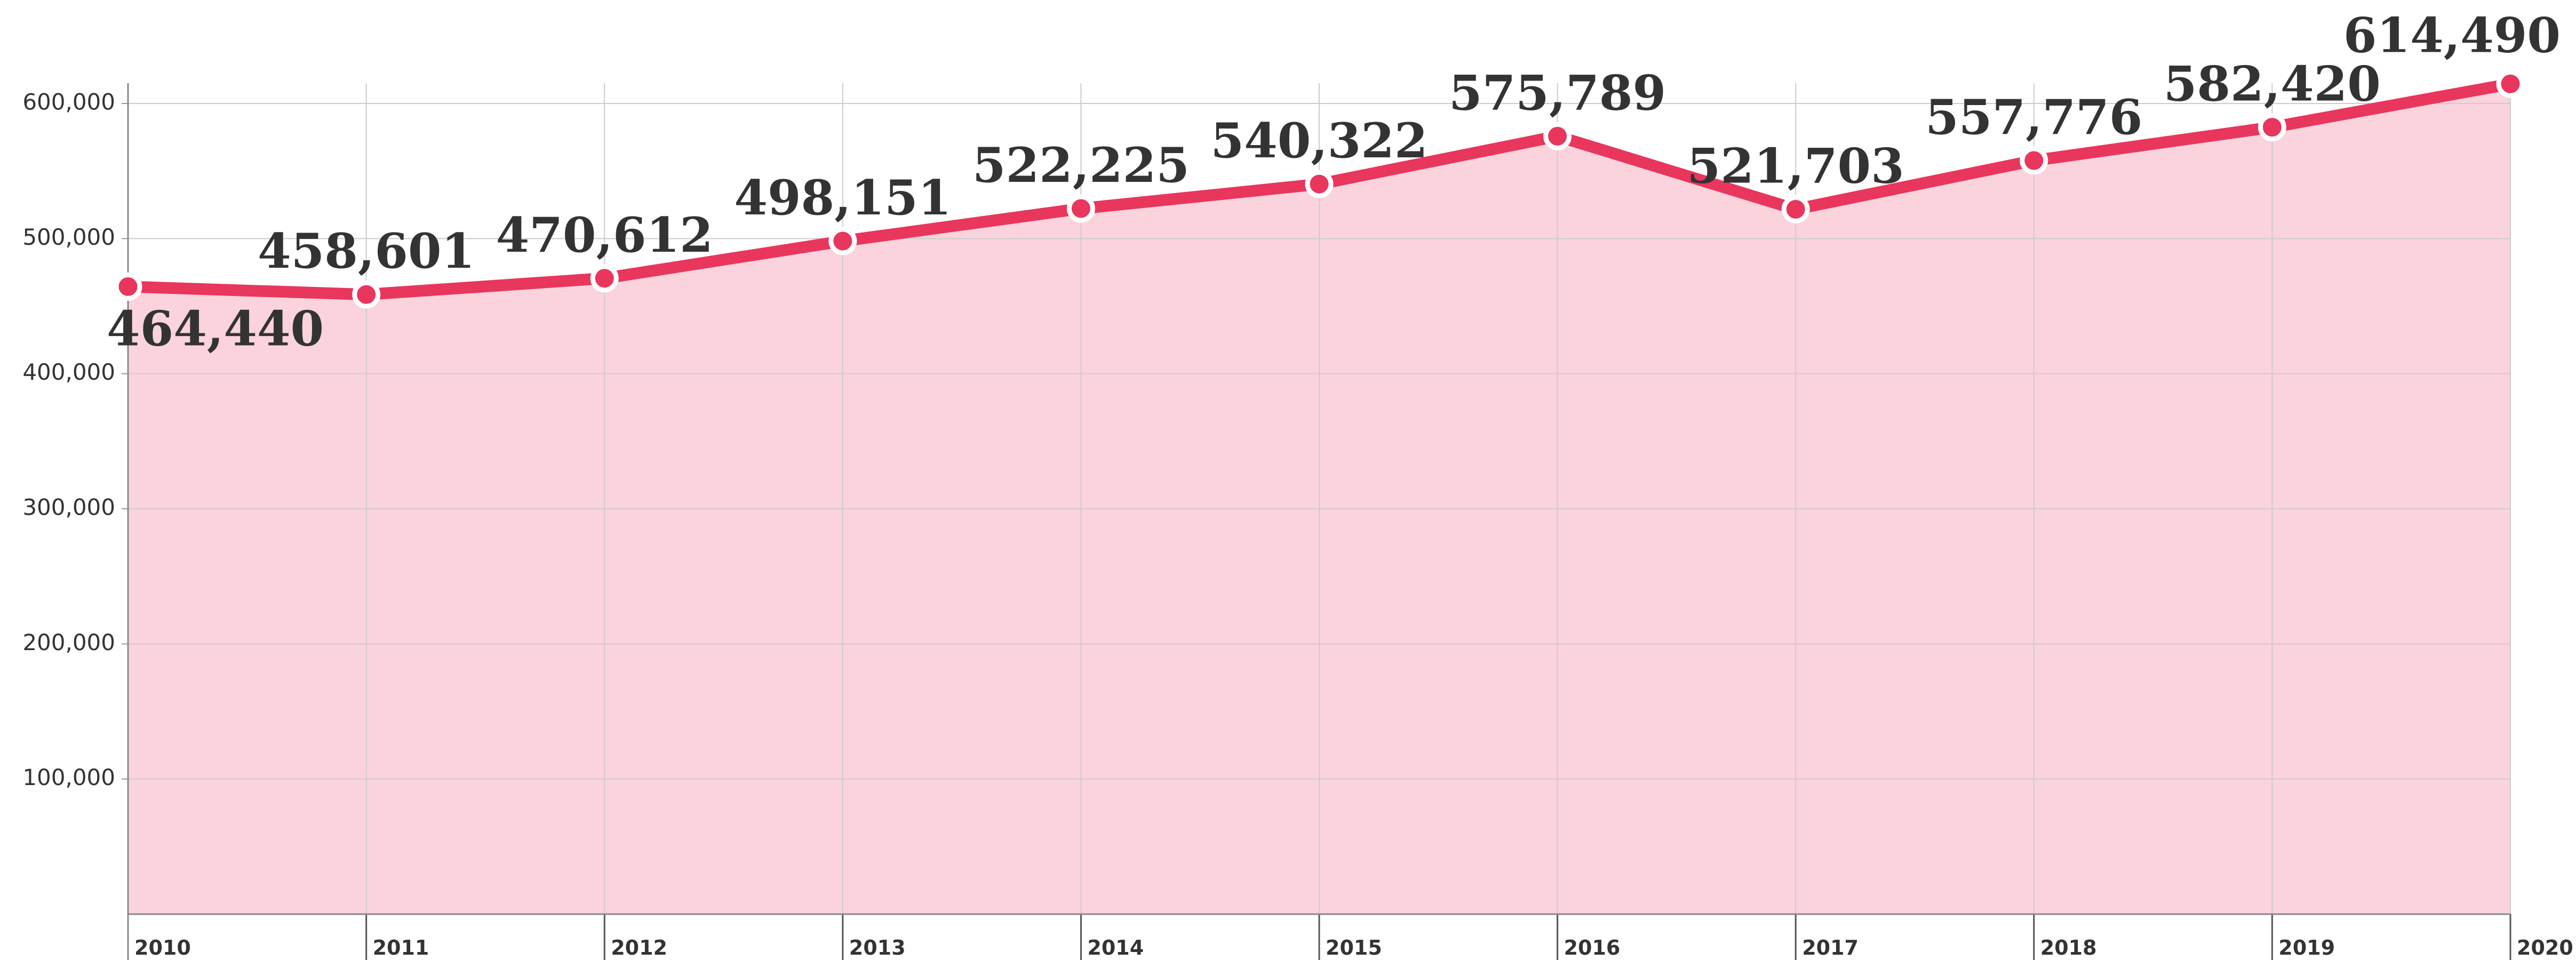 The height and width of the screenshot is (960, 2576). What do you see at coordinates (1830, 947) in the screenshot?
I see `x-tick-label: 2017` at bounding box center [1830, 947].